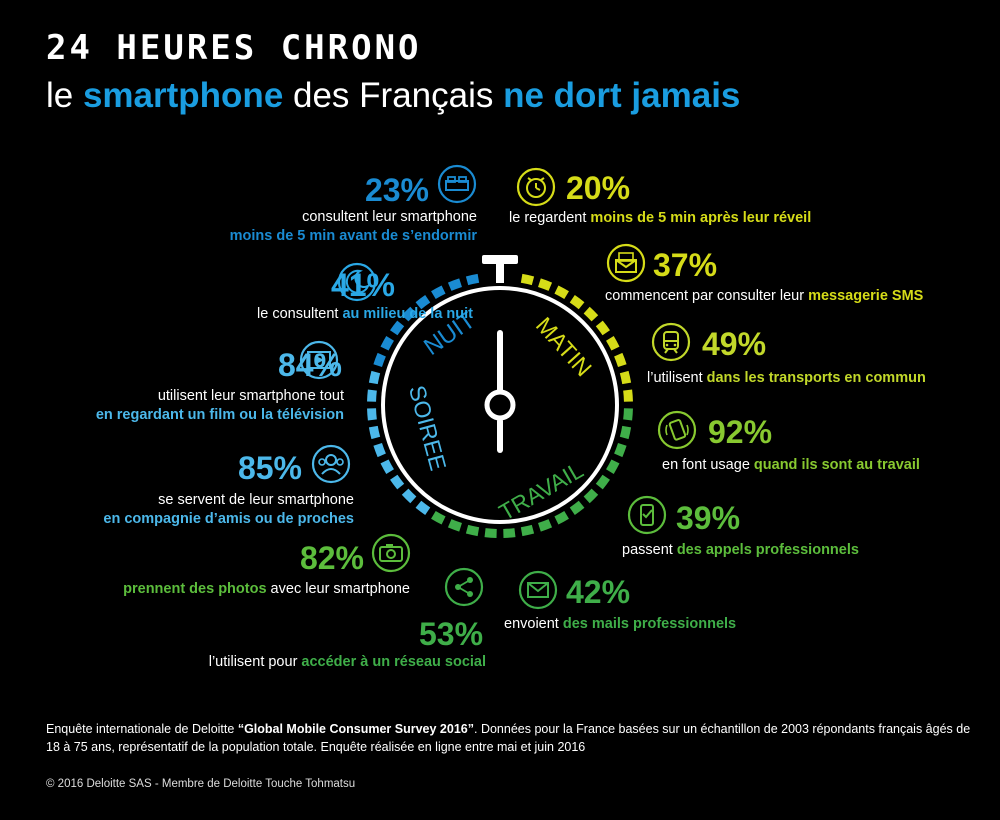 The image size is (1000, 820). What do you see at coordinates (457, 184) in the screenshot?
I see `bed-icon` at bounding box center [457, 184].